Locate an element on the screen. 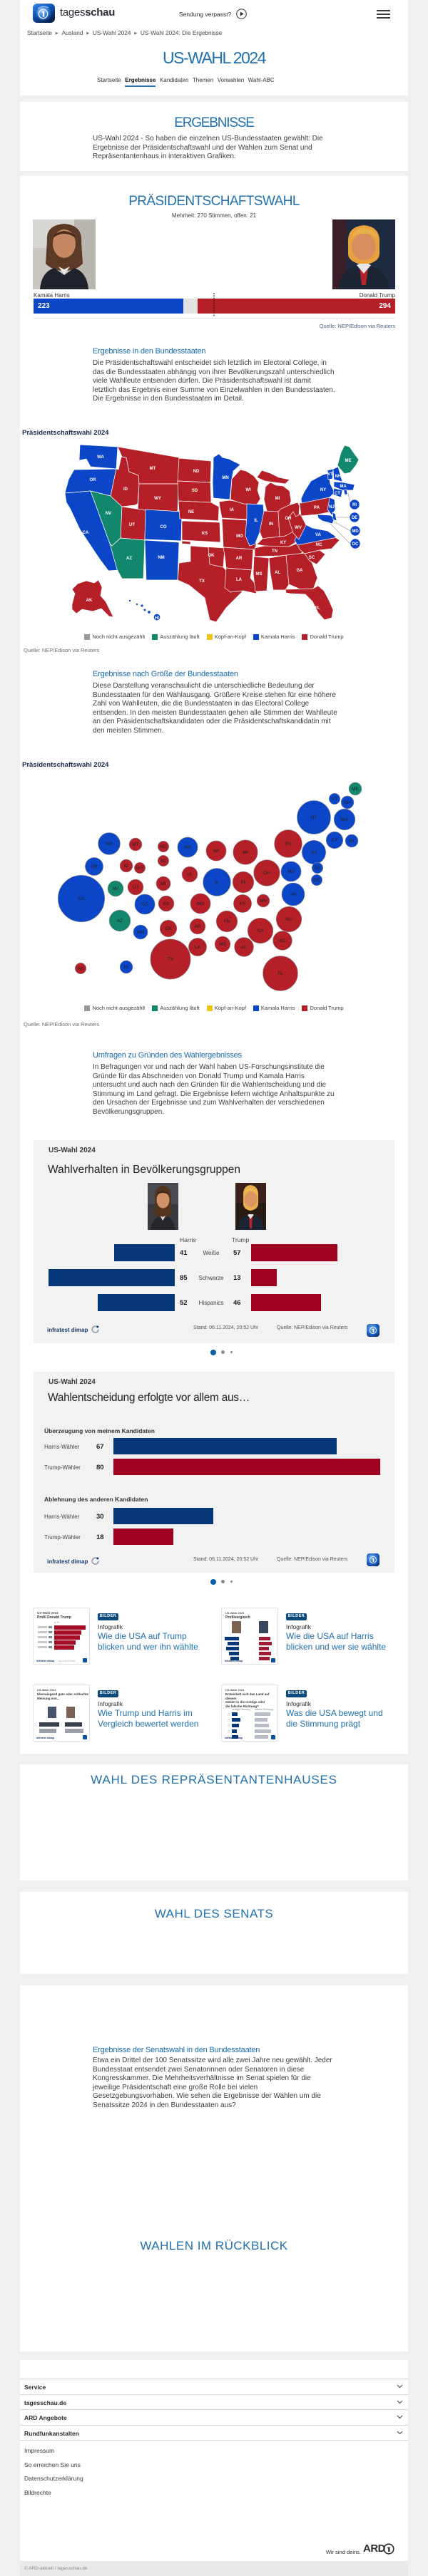 This screenshot has width=428, height=2576. svg-text: KS is located at coordinates (205, 534).